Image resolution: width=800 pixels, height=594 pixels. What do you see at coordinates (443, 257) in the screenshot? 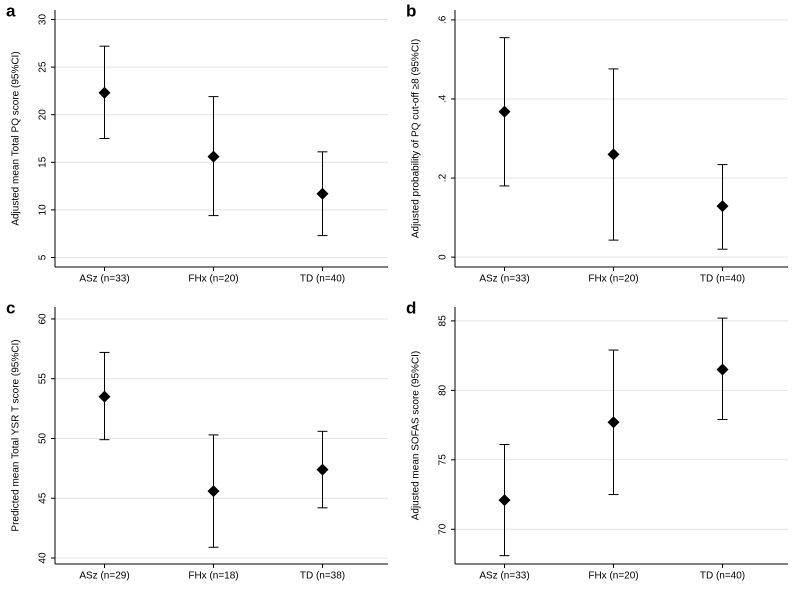
I see `y-tick-label: 0` at bounding box center [443, 257].